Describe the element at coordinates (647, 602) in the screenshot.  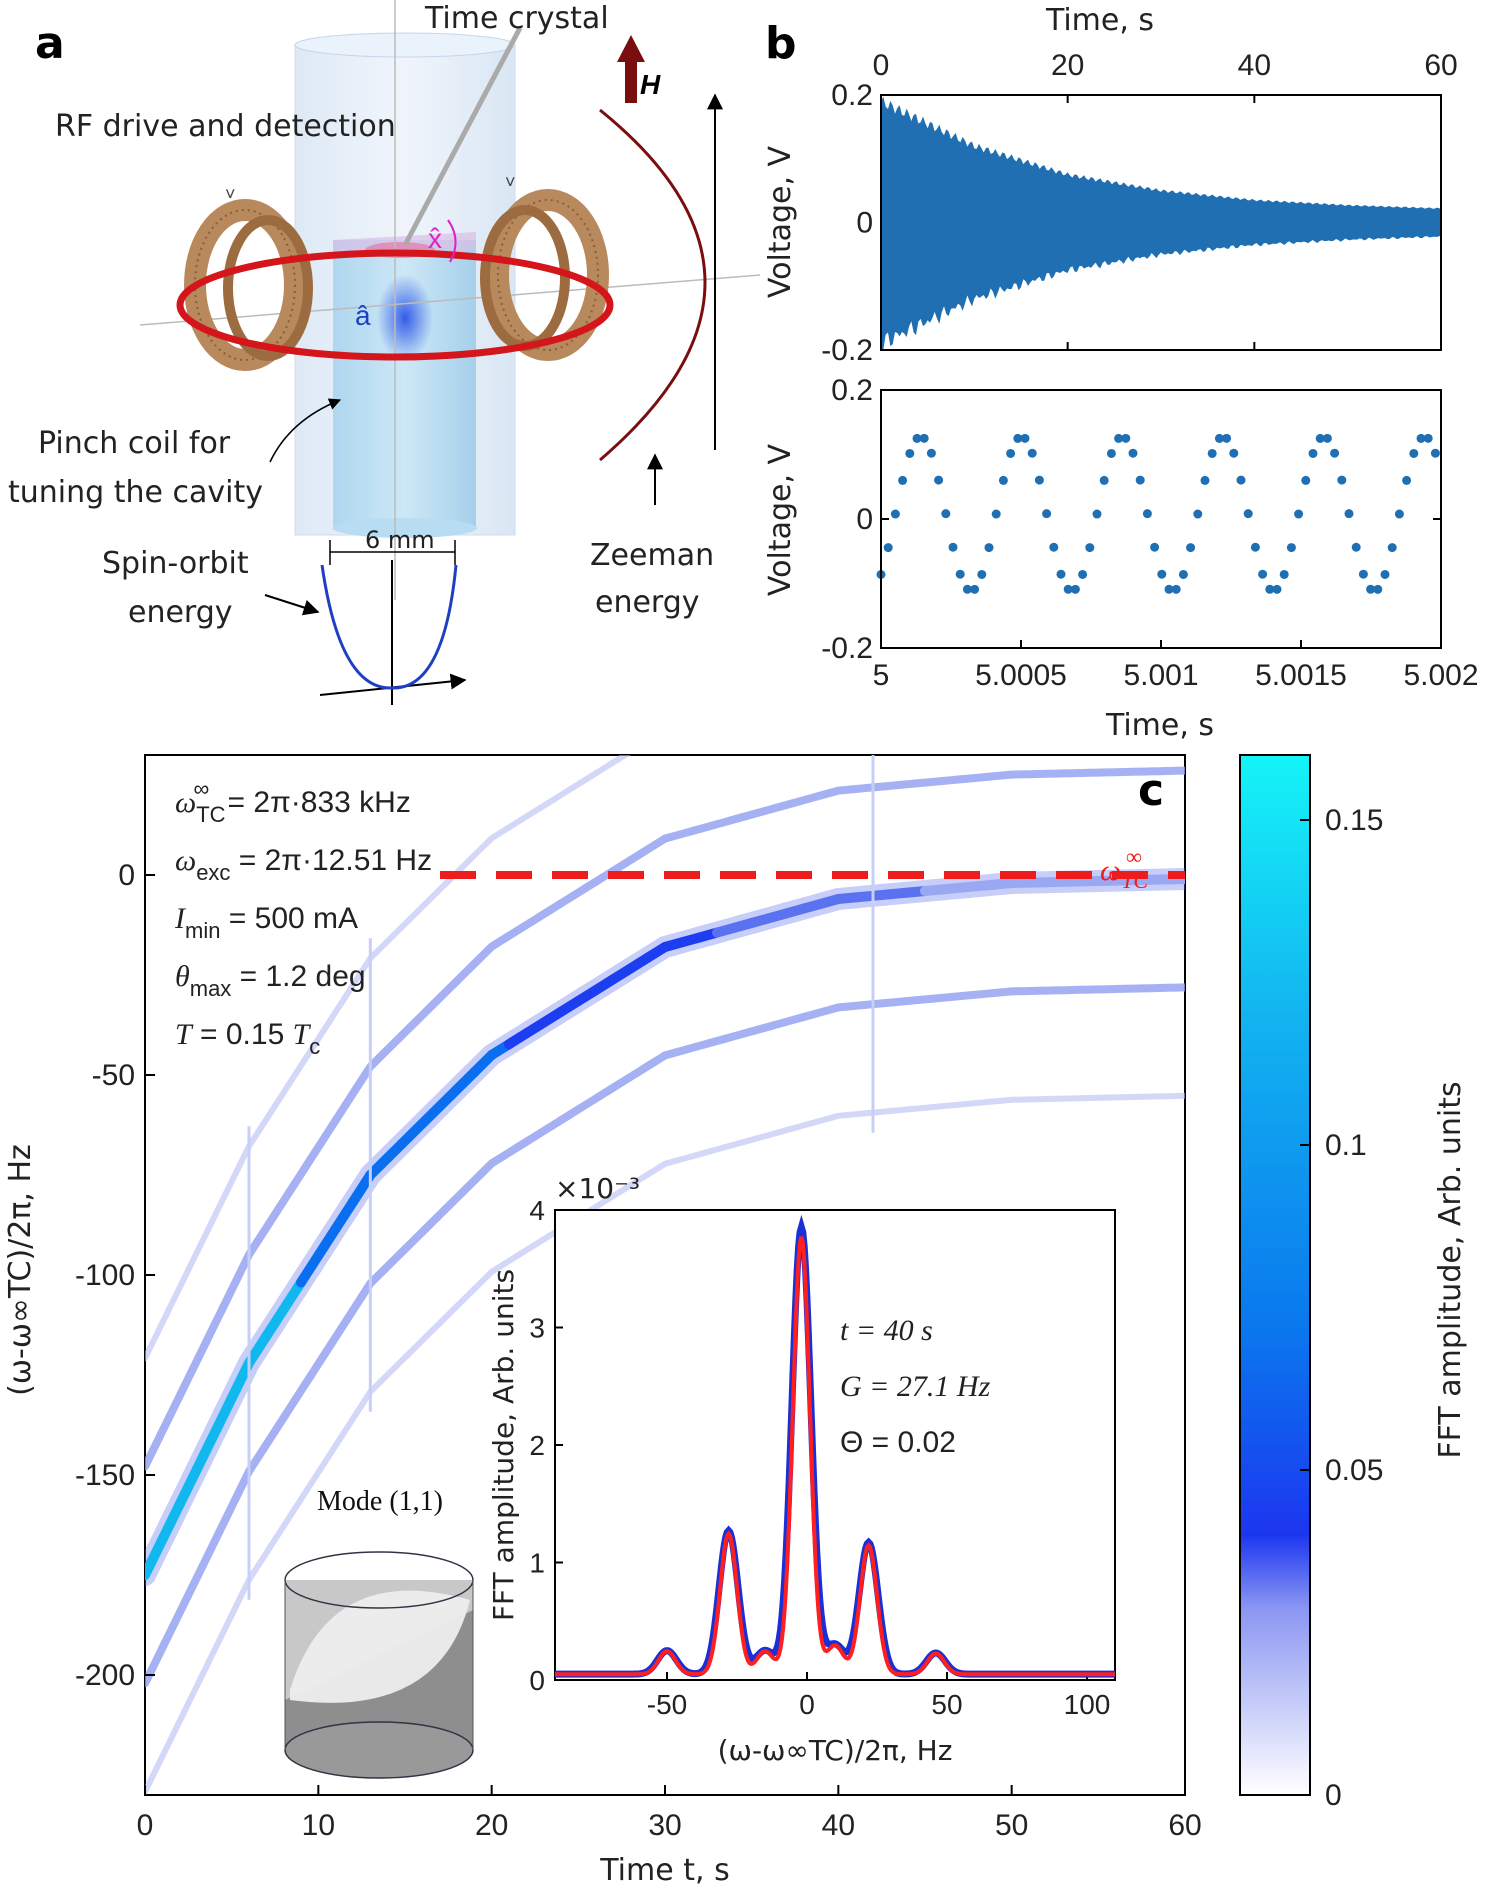
I see `zeeman-label-2: energy` at that location.